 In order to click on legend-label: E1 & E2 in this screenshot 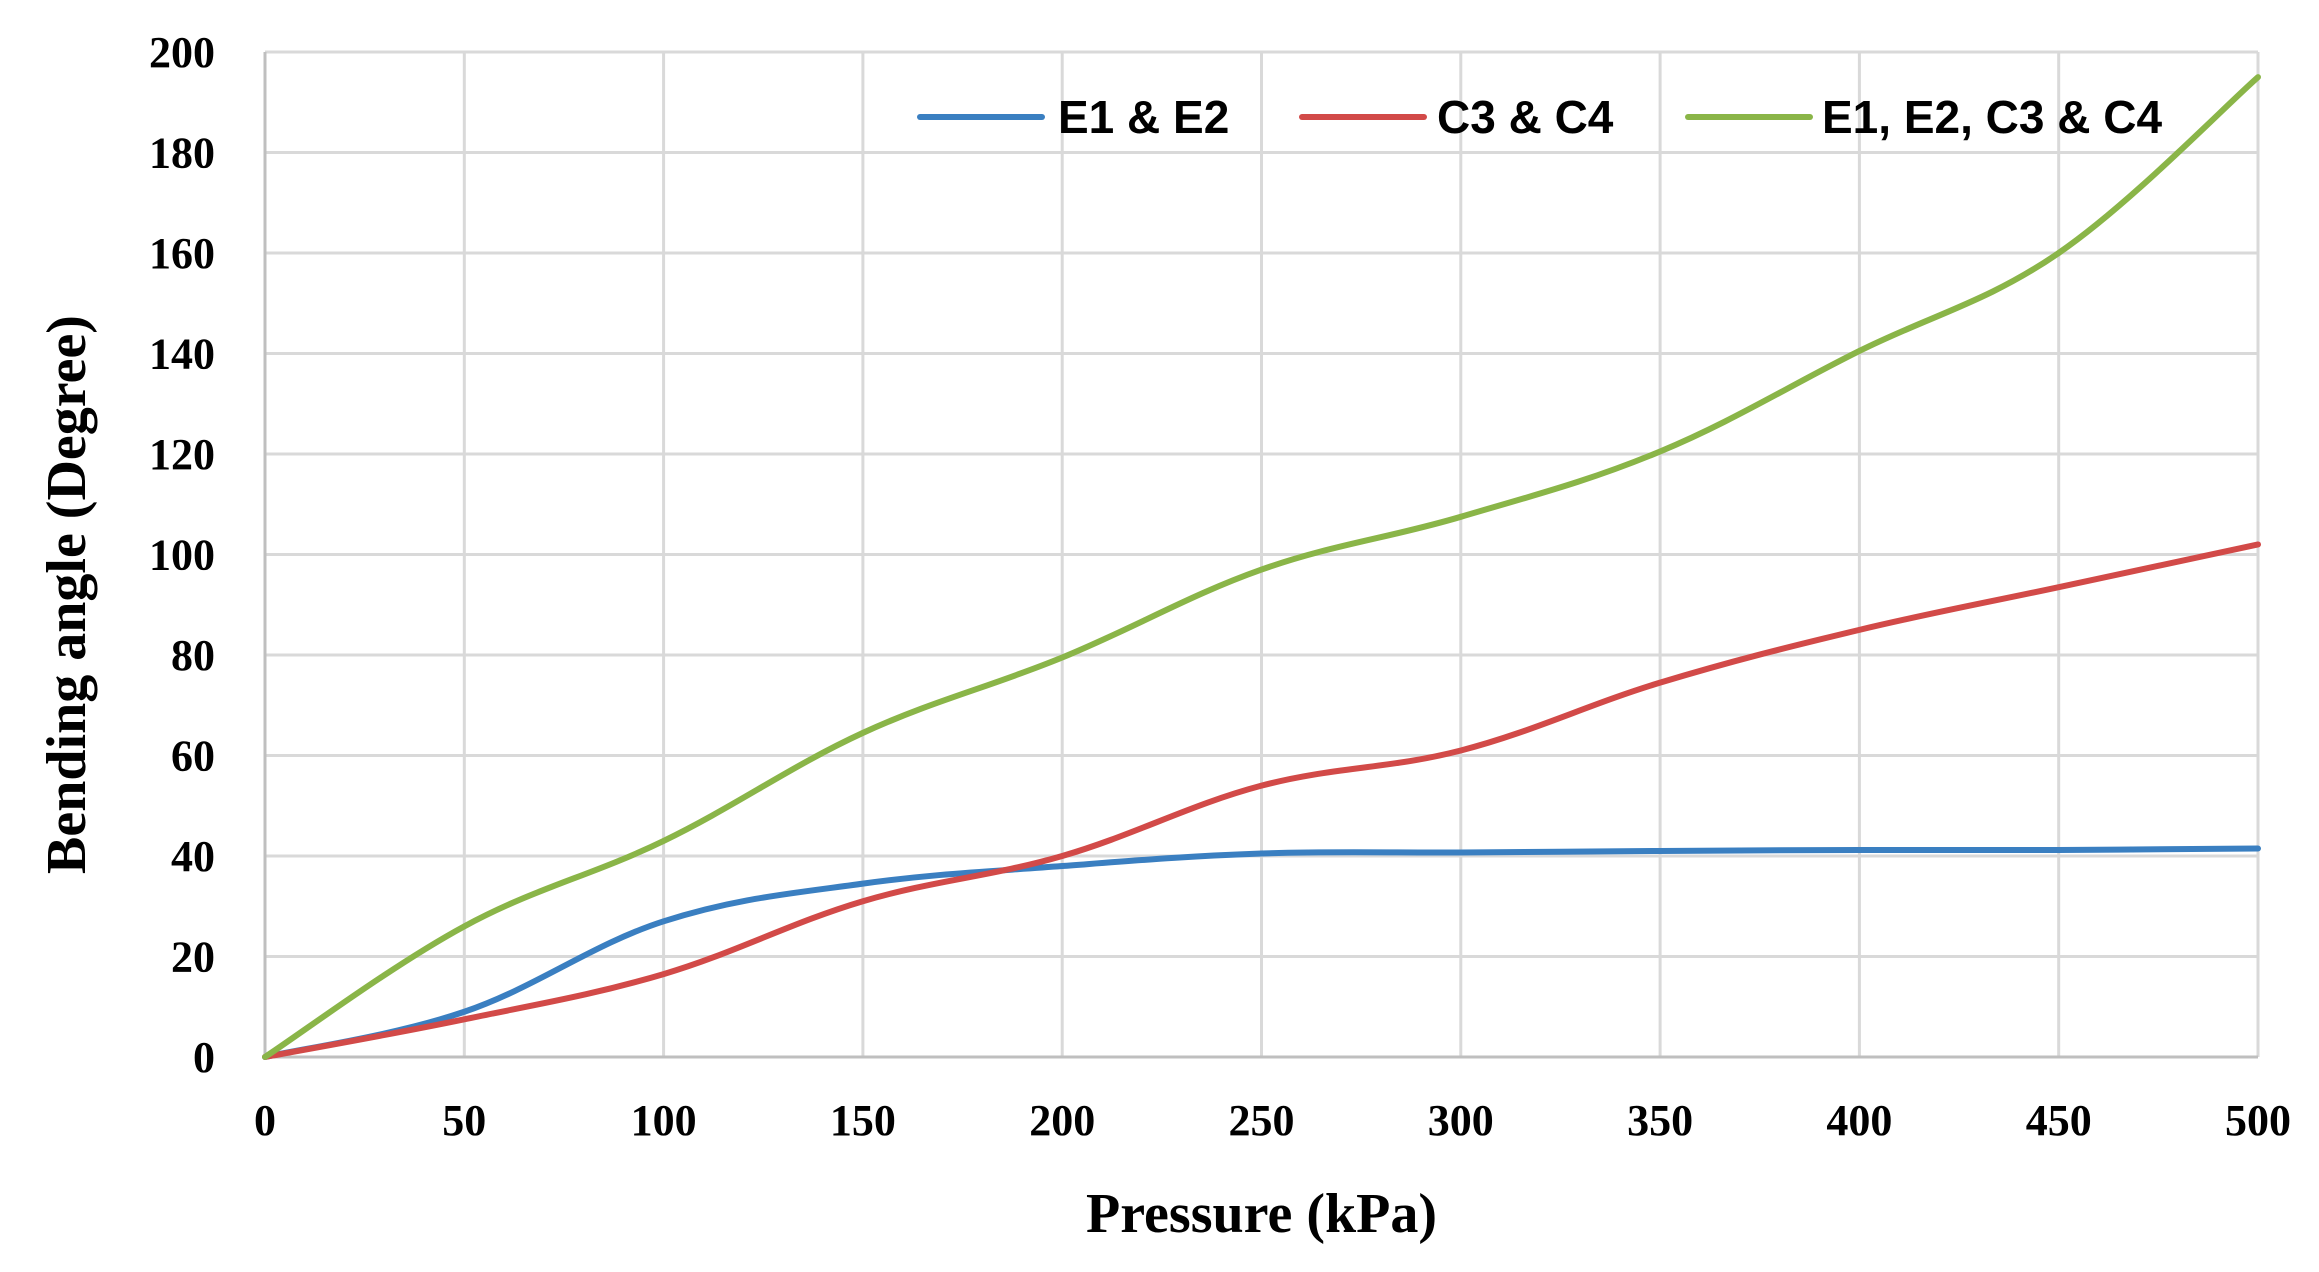, I will do `click(1143, 117)`.